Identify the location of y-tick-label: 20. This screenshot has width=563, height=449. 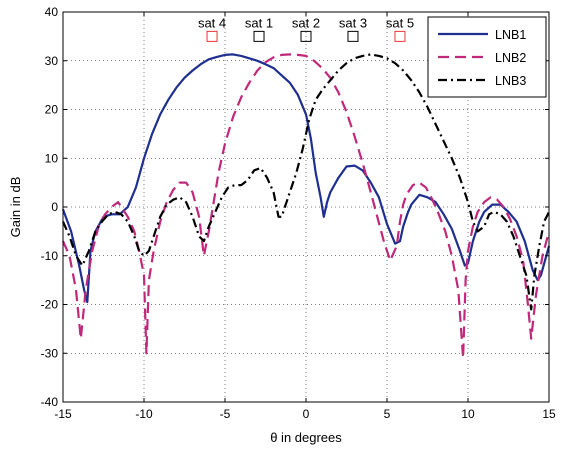
(52, 110).